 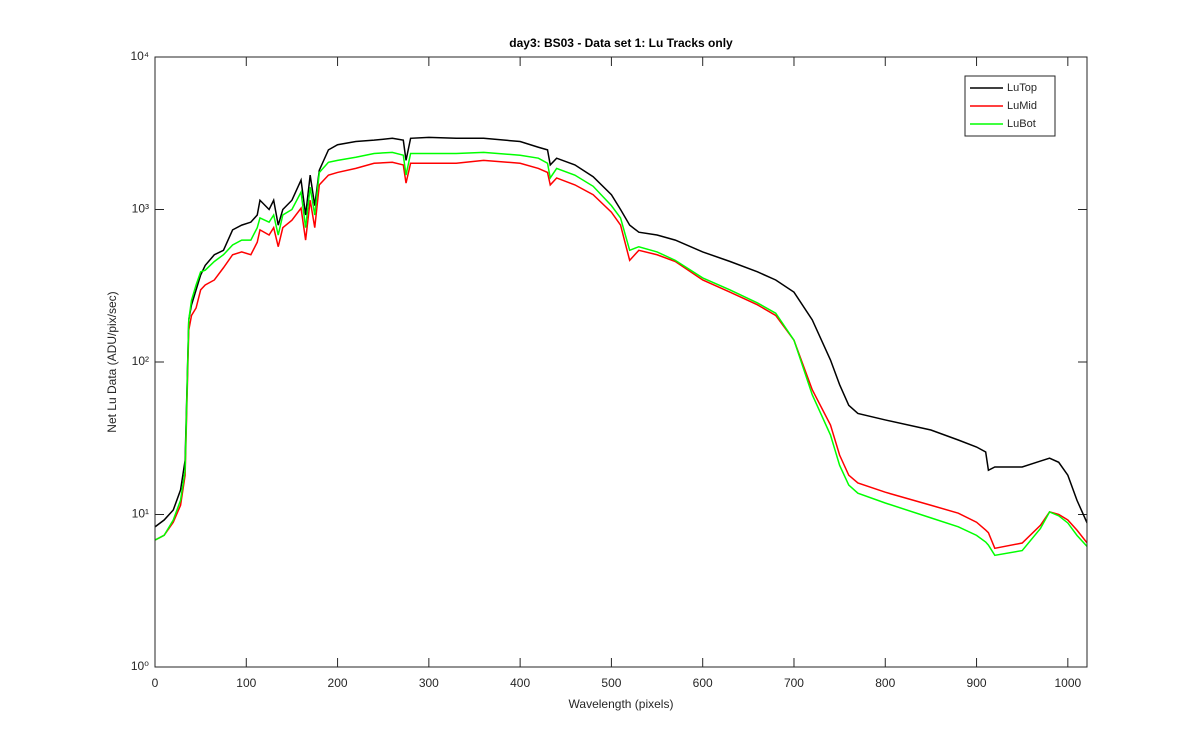 What do you see at coordinates (885, 683) in the screenshot?
I see `x-tick-label: 800` at bounding box center [885, 683].